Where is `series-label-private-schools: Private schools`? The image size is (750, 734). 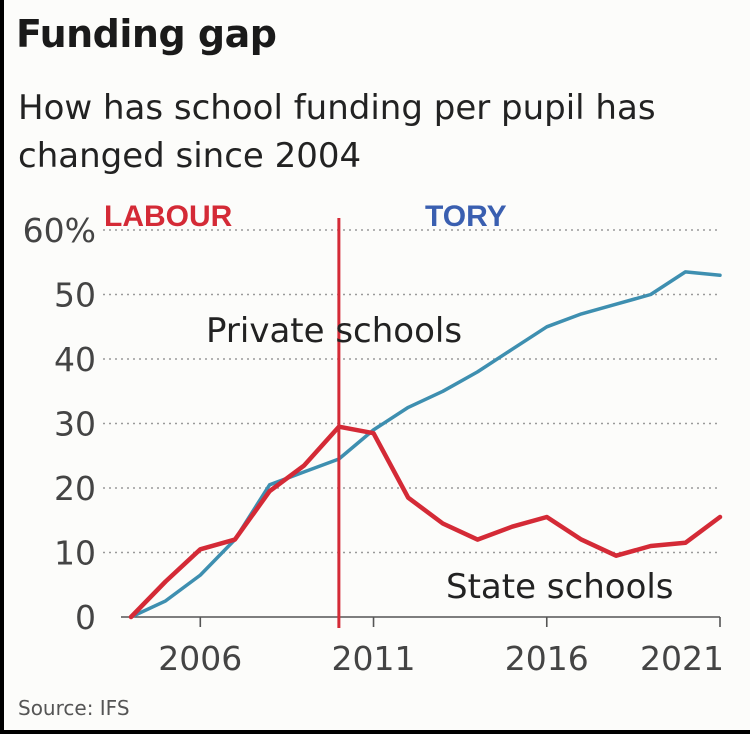
series-label-private-schools: Private schools is located at coordinates (334, 331).